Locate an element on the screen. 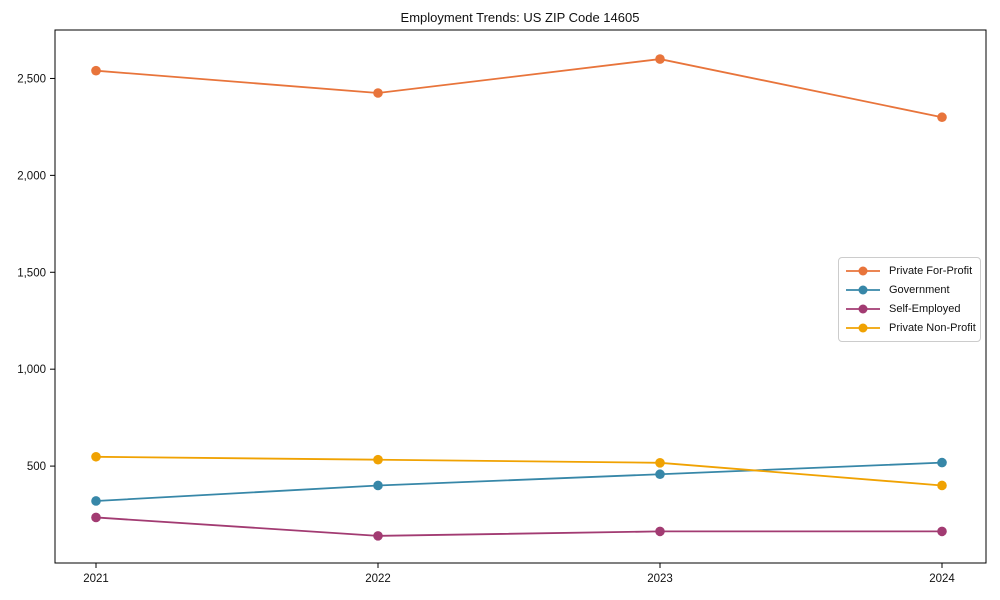  y-tick-label: 2,500 is located at coordinates (31, 79).